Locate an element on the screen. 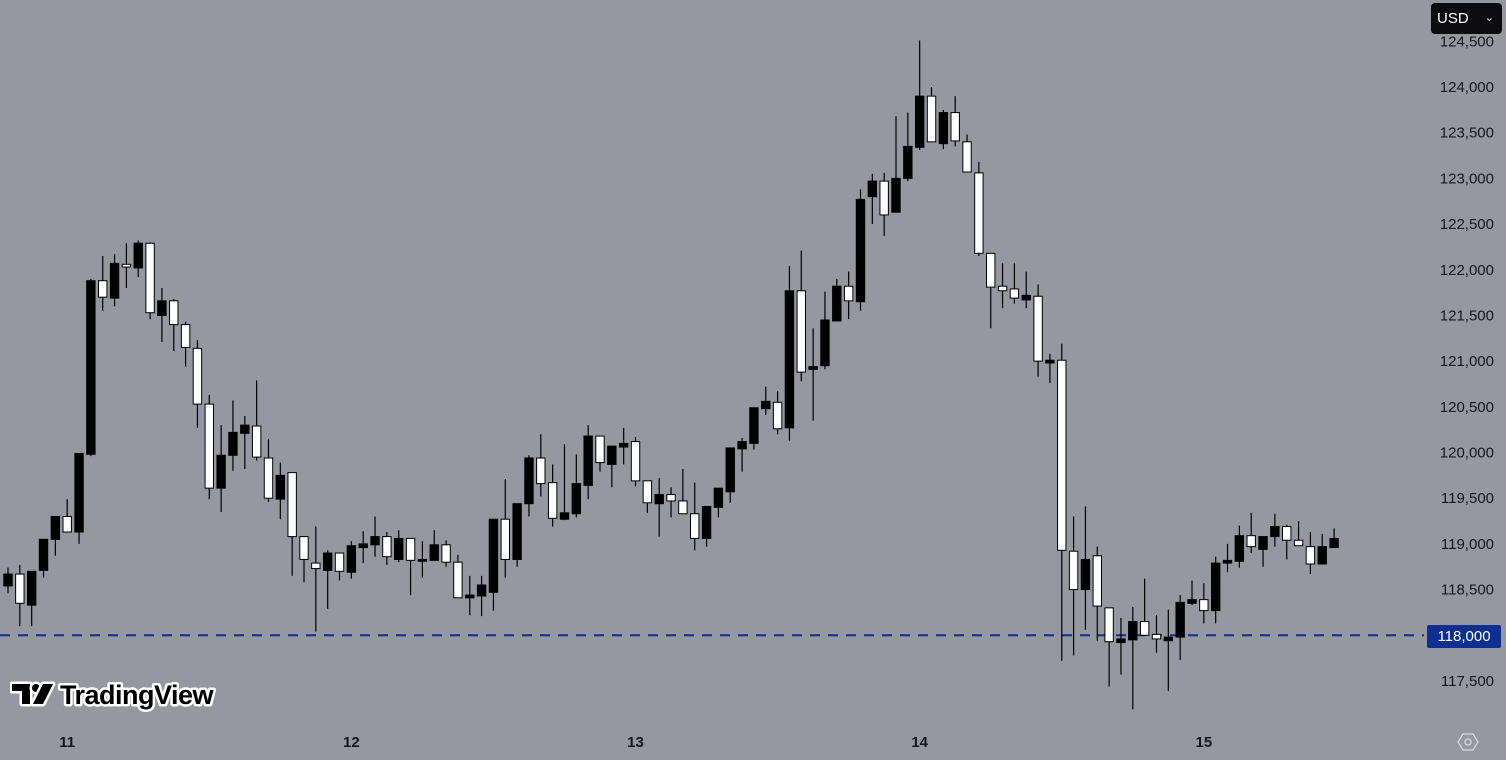  tradingview-logo: TradingView is located at coordinates (114, 696).